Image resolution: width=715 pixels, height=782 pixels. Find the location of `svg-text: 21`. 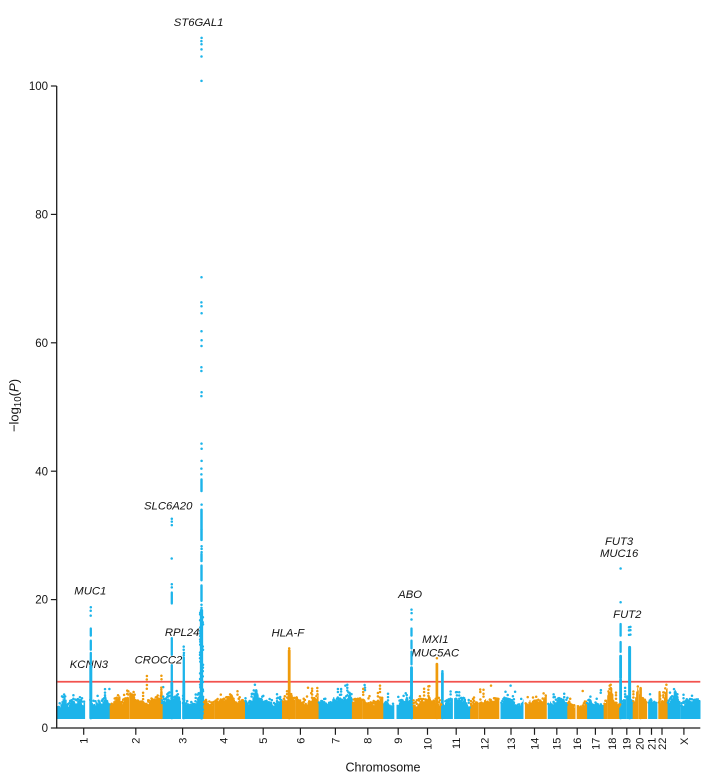

svg-text: 21 is located at coordinates (652, 744).